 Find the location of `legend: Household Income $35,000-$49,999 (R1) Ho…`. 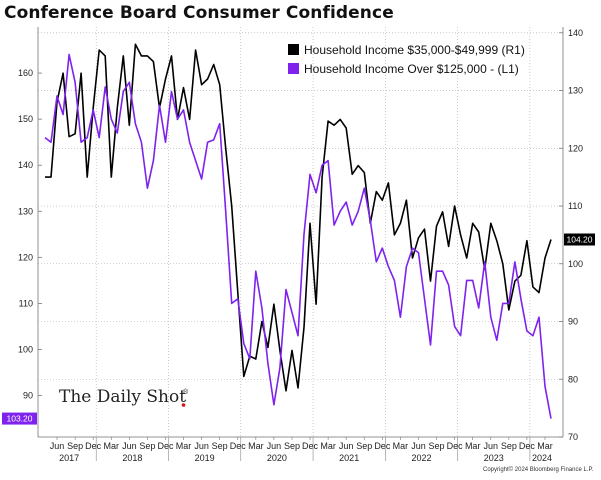

legend: Household Income $35,000-$49,999 (R1) Ho… is located at coordinates (406, 59).